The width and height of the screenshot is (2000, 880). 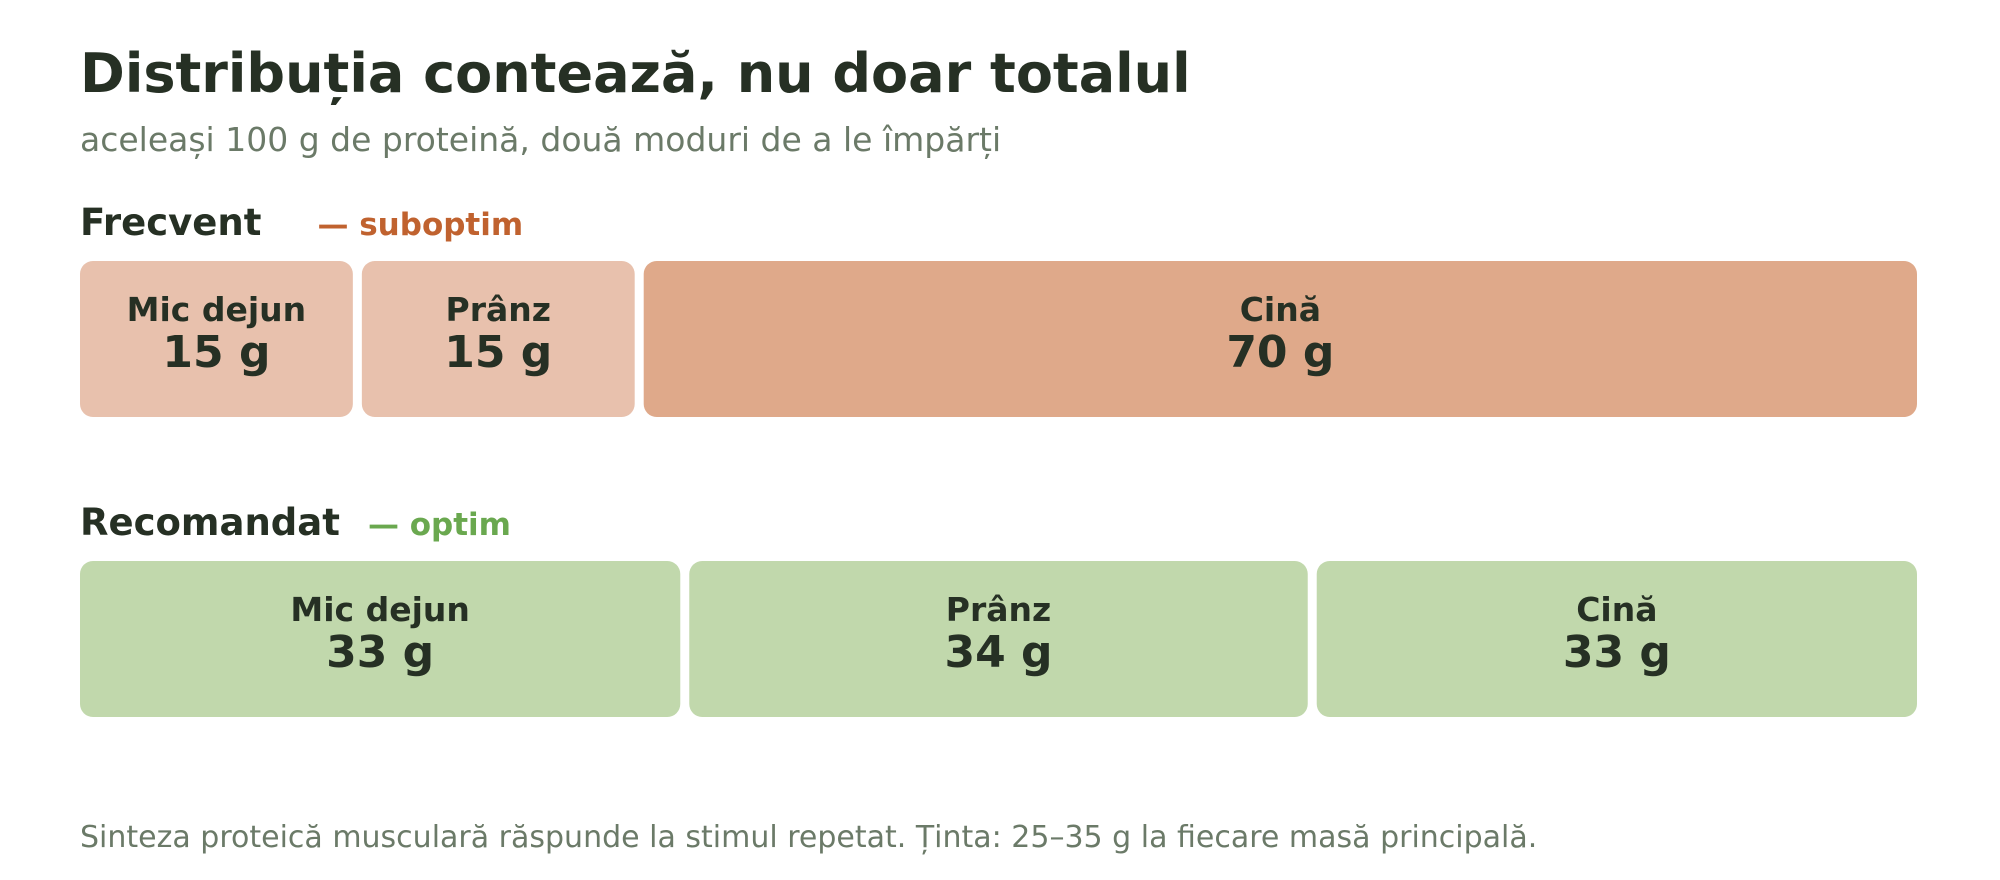 I want to click on row-status: — optim, so click(x=439, y=525).